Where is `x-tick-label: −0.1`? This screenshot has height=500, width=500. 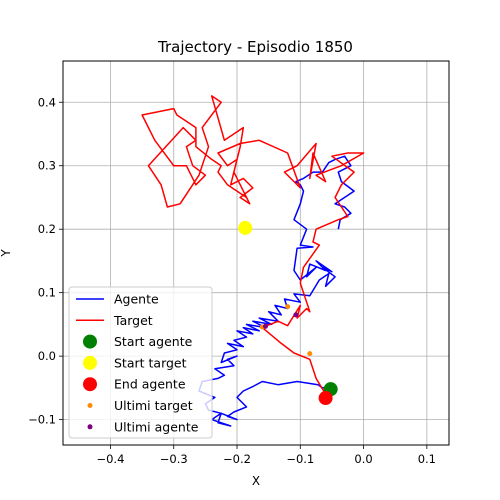 x-tick-label: −0.1 is located at coordinates (300, 459).